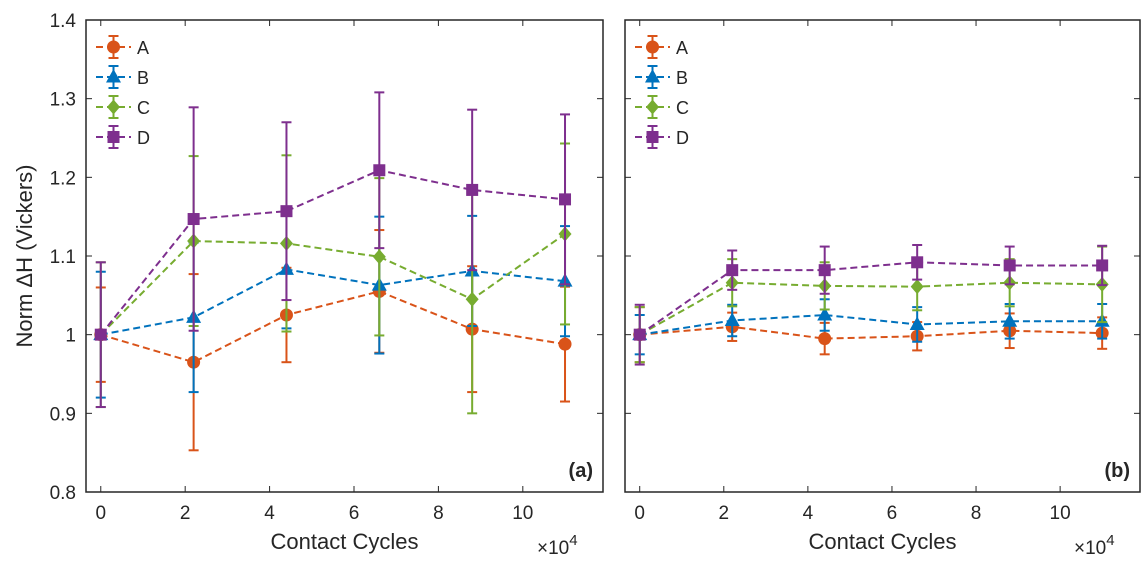 Image resolution: width=1145 pixels, height=567 pixels. What do you see at coordinates (581, 471) in the screenshot?
I see `panel-label: (a)` at bounding box center [581, 471].